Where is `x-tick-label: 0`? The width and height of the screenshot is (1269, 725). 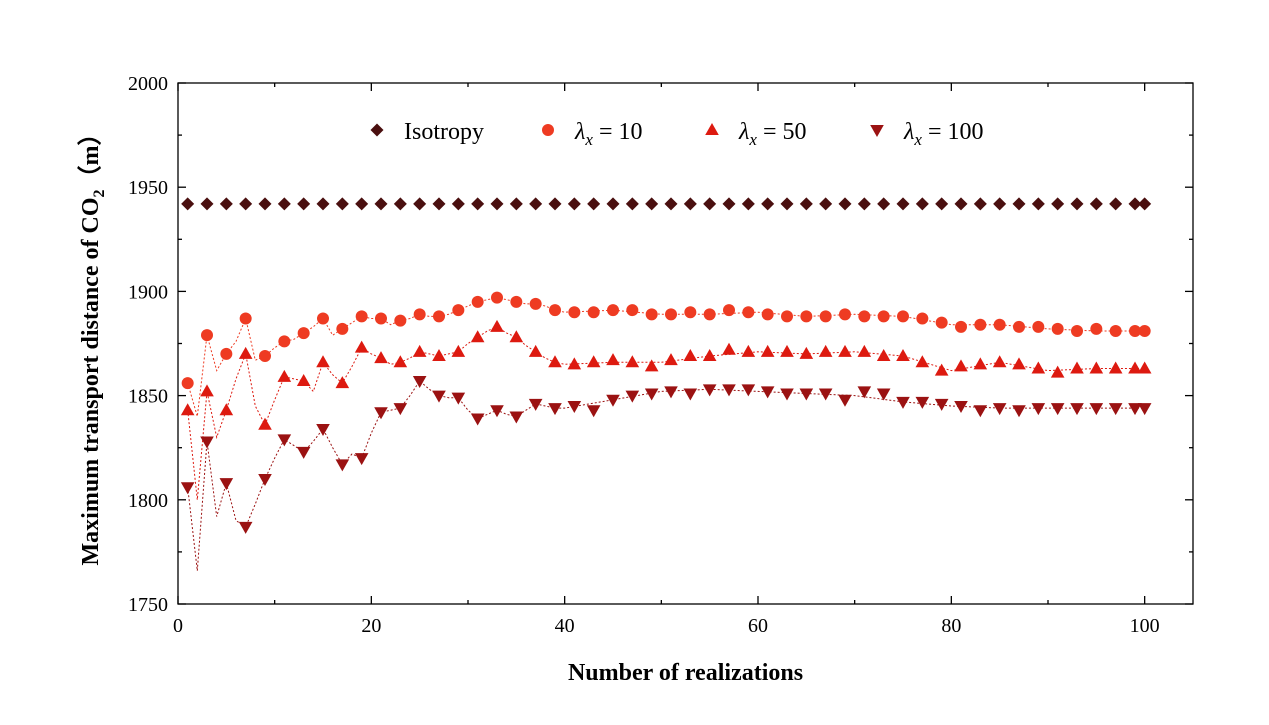
x-tick-label: 0 is located at coordinates (178, 626).